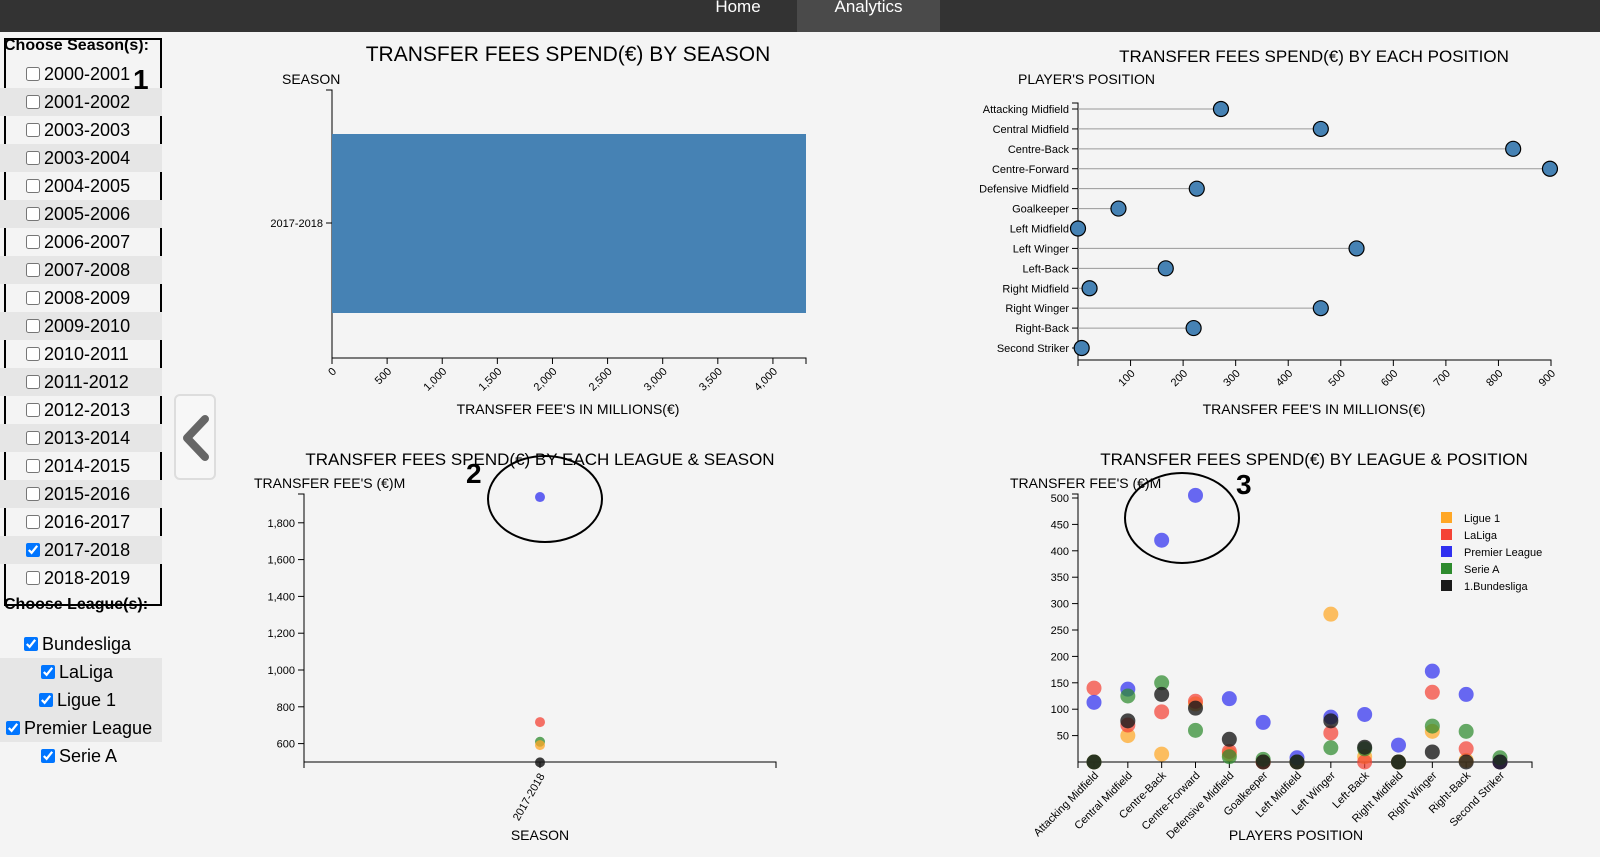  What do you see at coordinates (58, 756) in the screenshot?
I see `league-option: Serie A` at bounding box center [58, 756].